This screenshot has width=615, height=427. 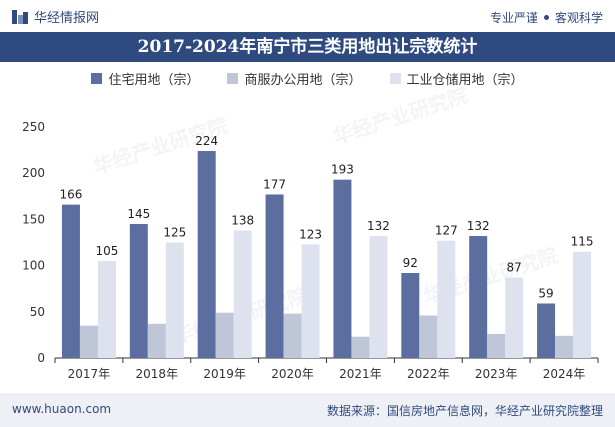 What do you see at coordinates (578, 18) in the screenshot?
I see `tagline-right: 客观科学` at bounding box center [578, 18].